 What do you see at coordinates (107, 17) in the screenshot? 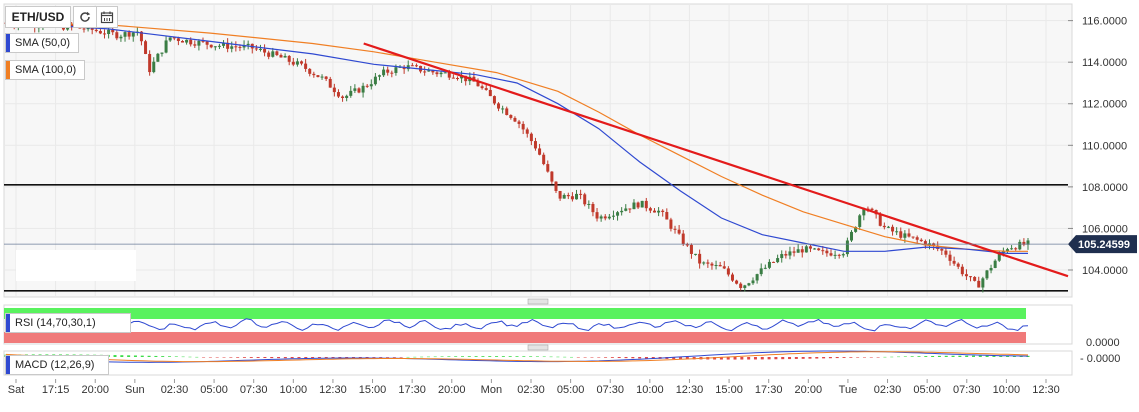
I see `calendar-button` at bounding box center [107, 17].